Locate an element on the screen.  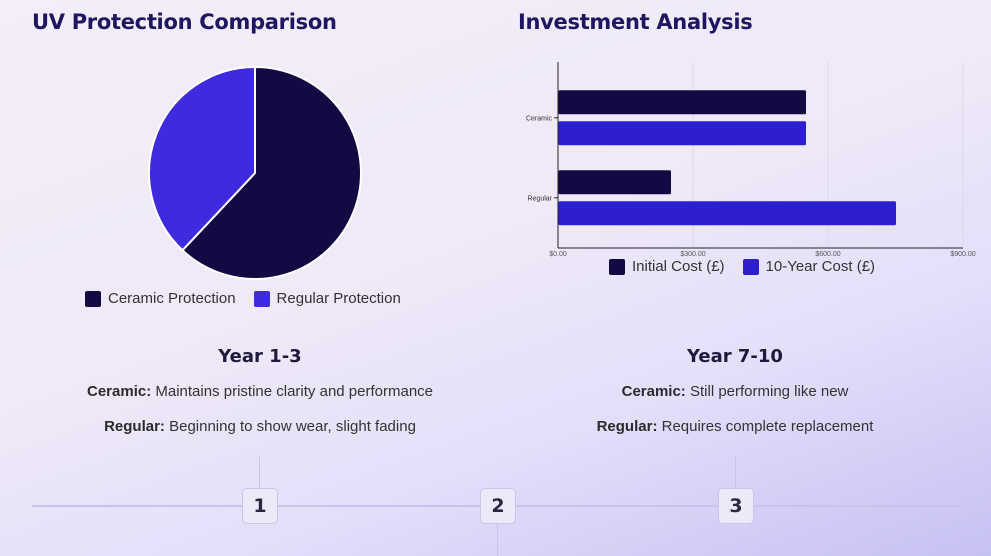
year-7-10-regular: Regular: Requires complete replacement is located at coordinates (735, 427).